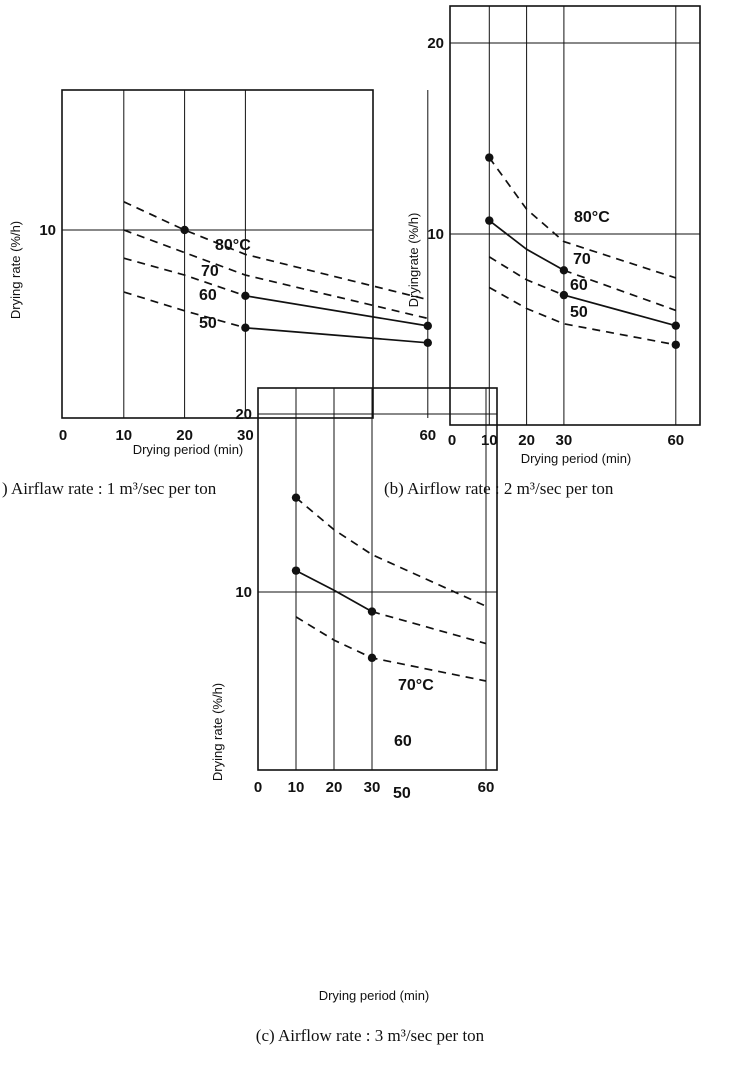 The height and width of the screenshot is (1065, 740). I want to click on chart-c-ytick-20: 20, so click(243, 414).